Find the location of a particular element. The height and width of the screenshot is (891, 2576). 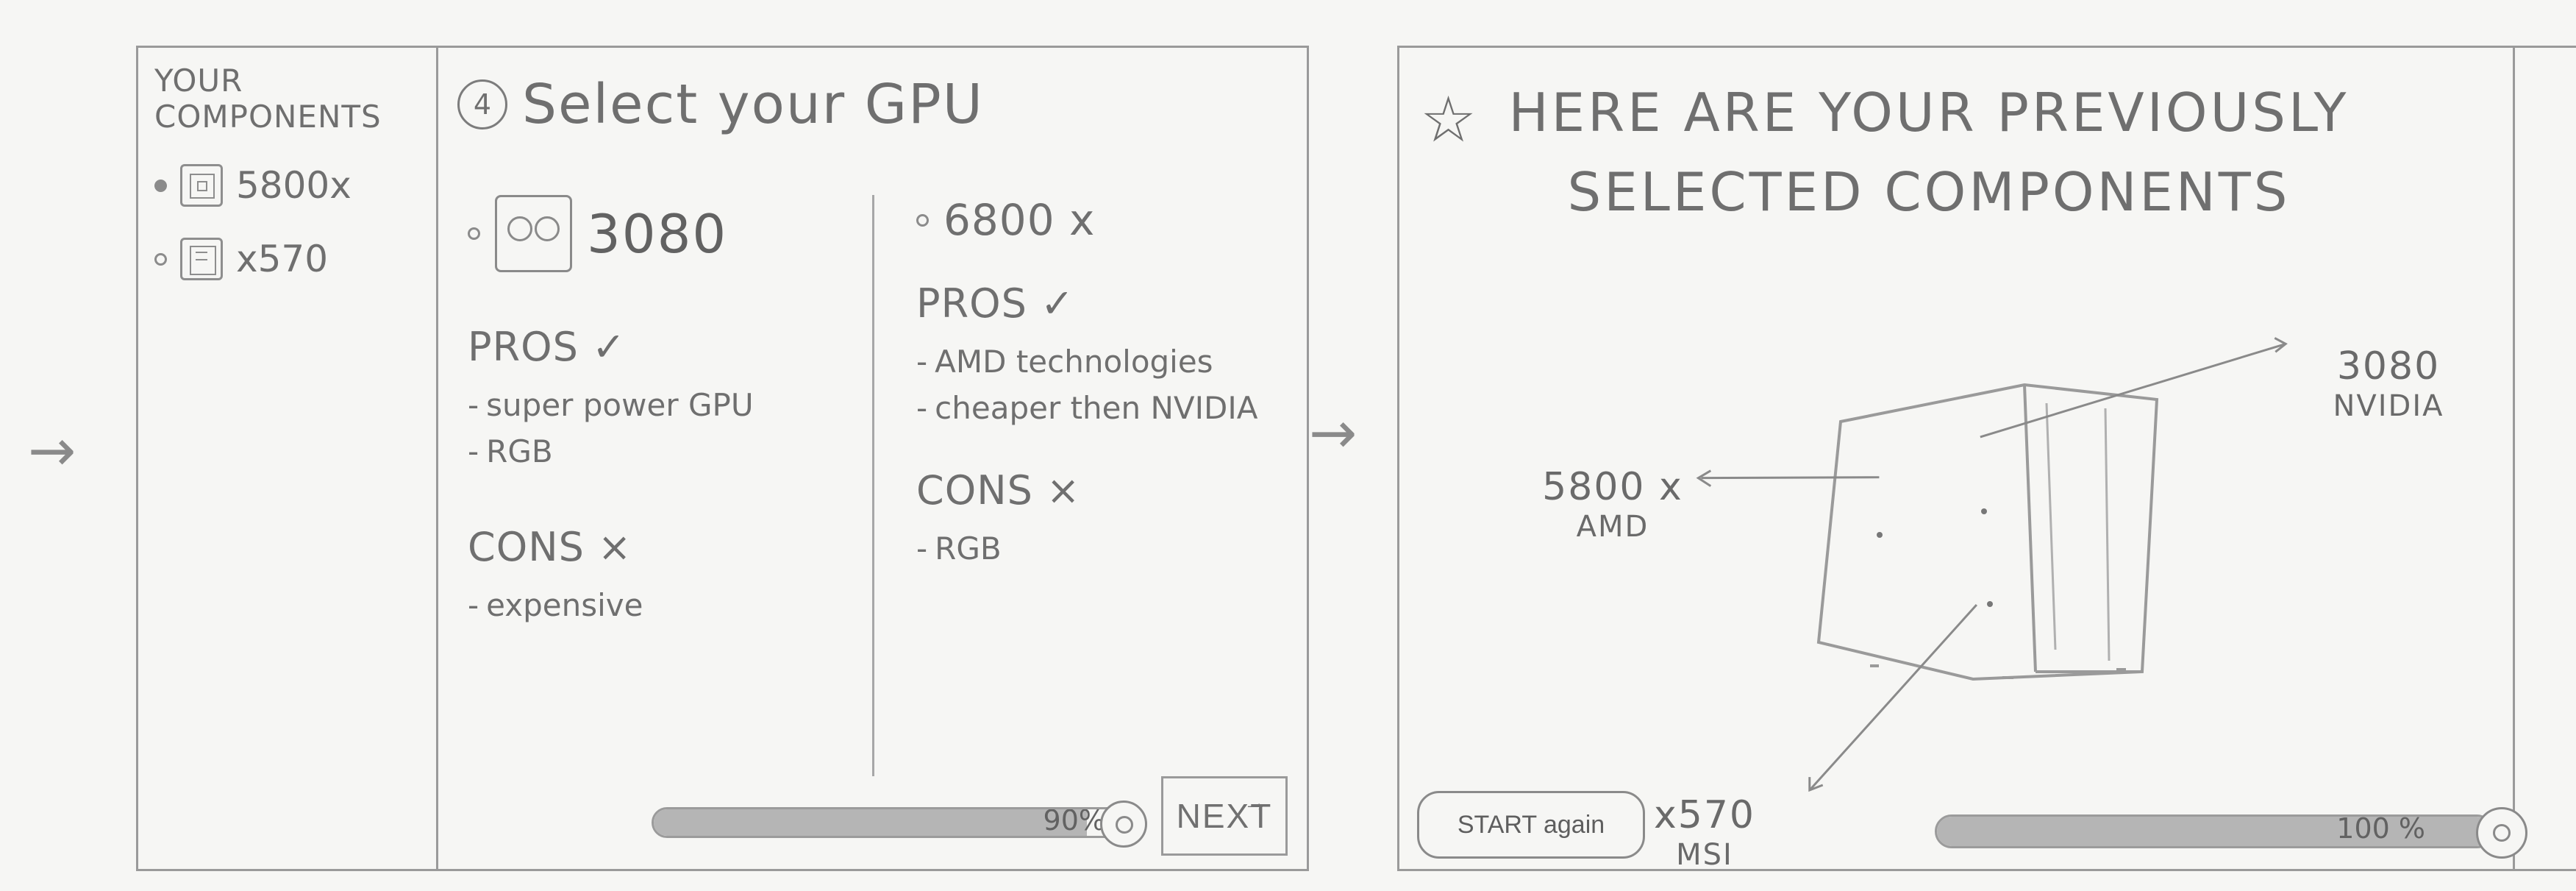

step-number-badge: 4 is located at coordinates (482, 104).